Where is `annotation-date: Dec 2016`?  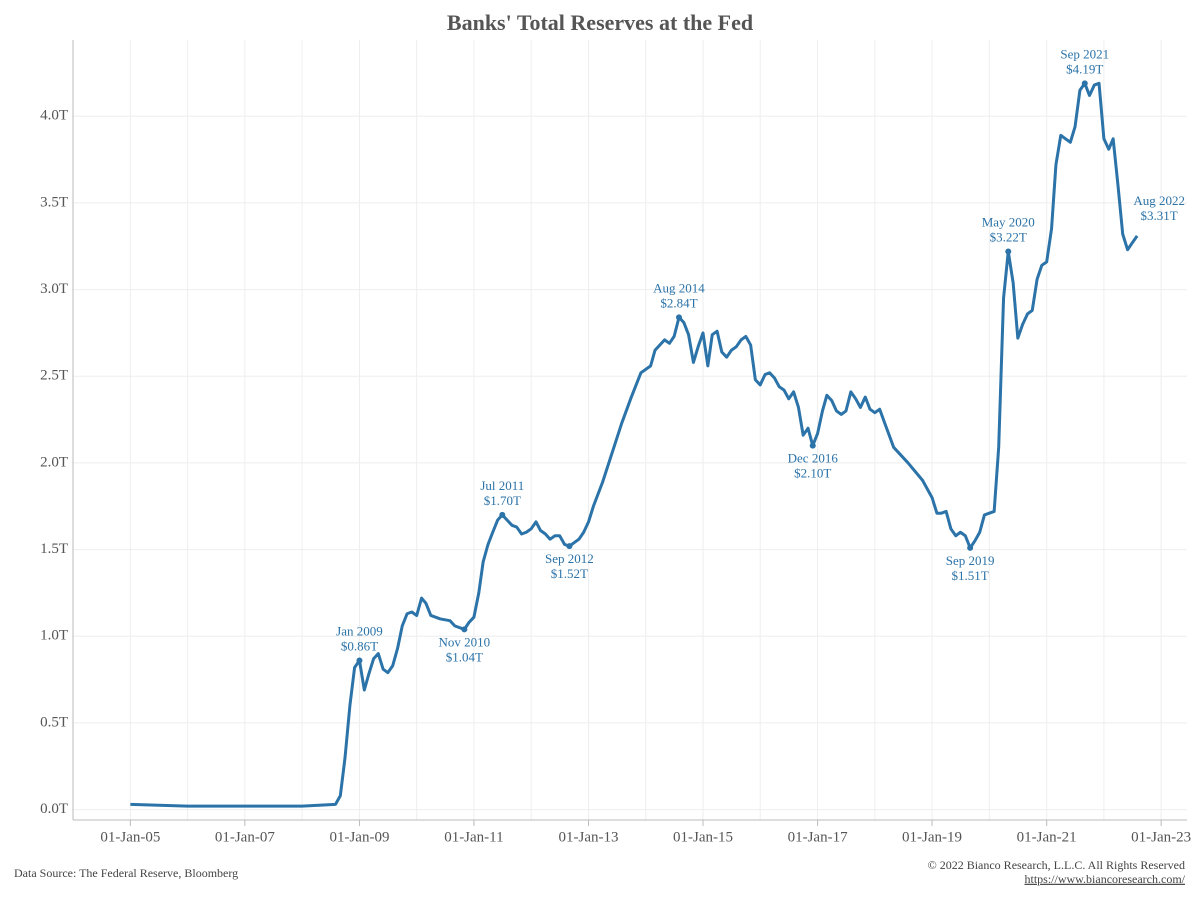 annotation-date: Dec 2016 is located at coordinates (813, 458).